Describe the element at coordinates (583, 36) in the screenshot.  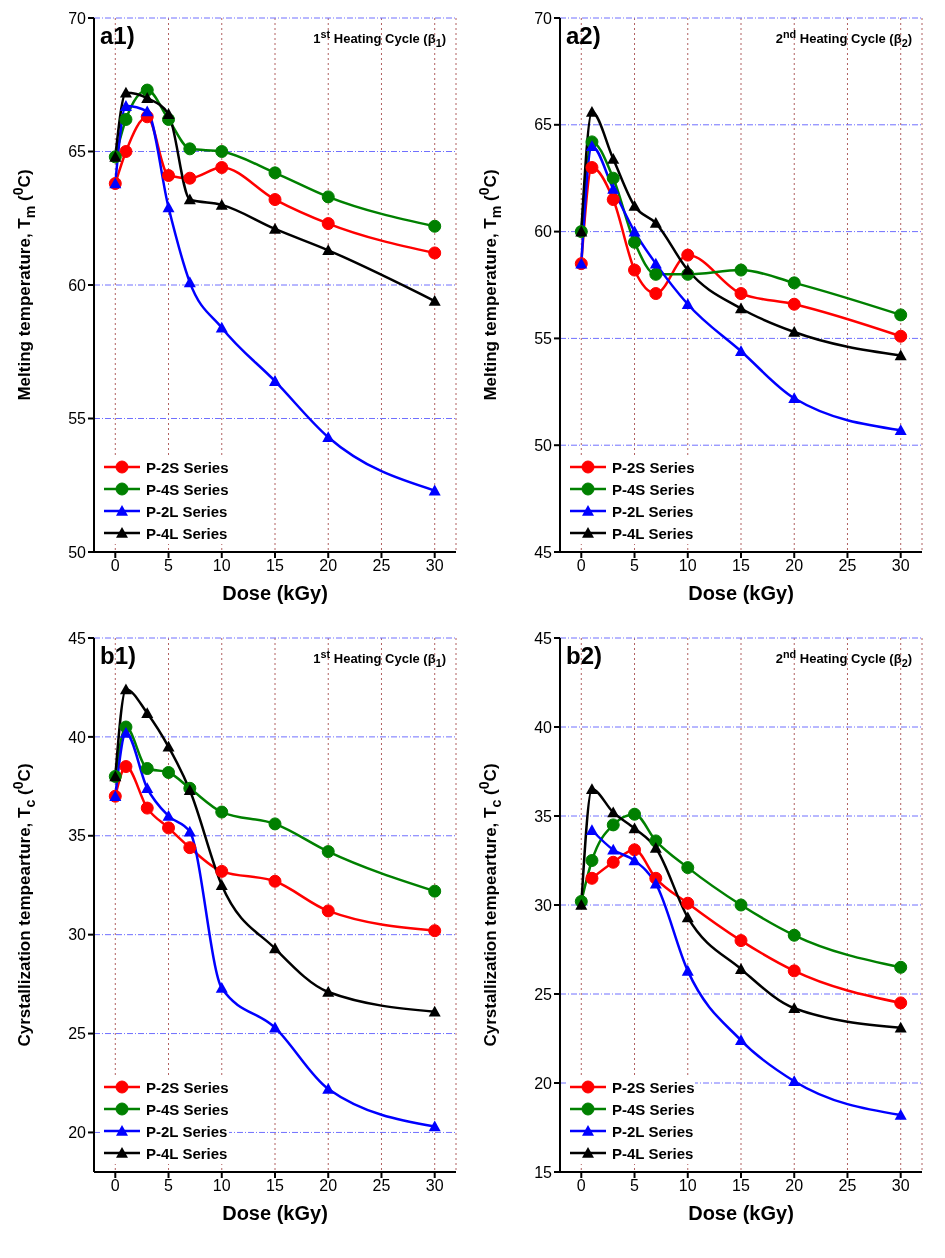
I see `chart-title: a2)` at that location.